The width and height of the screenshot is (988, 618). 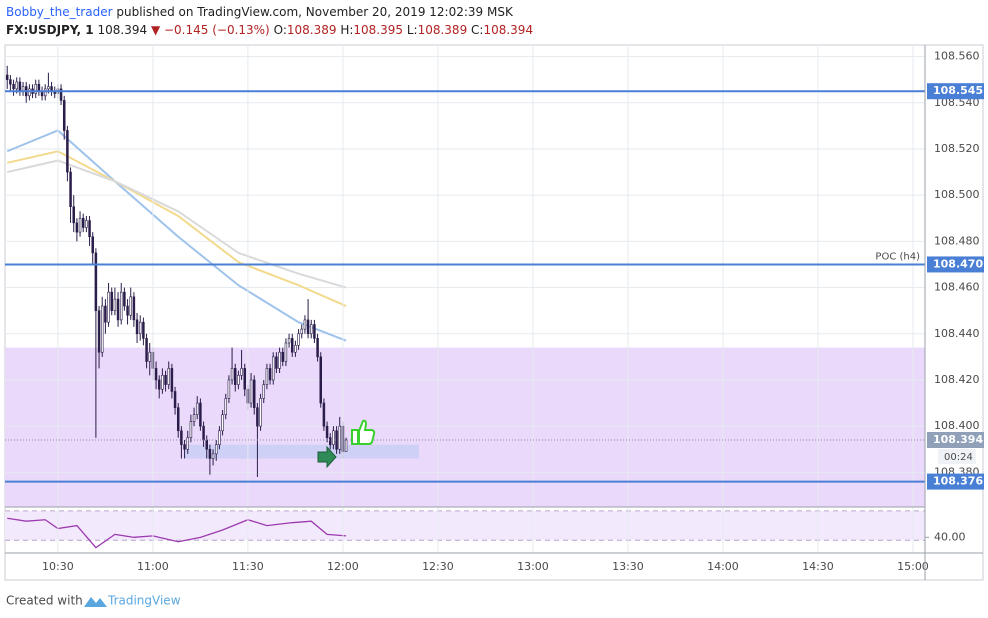 I want to click on o-label: O:, so click(x=280, y=30).